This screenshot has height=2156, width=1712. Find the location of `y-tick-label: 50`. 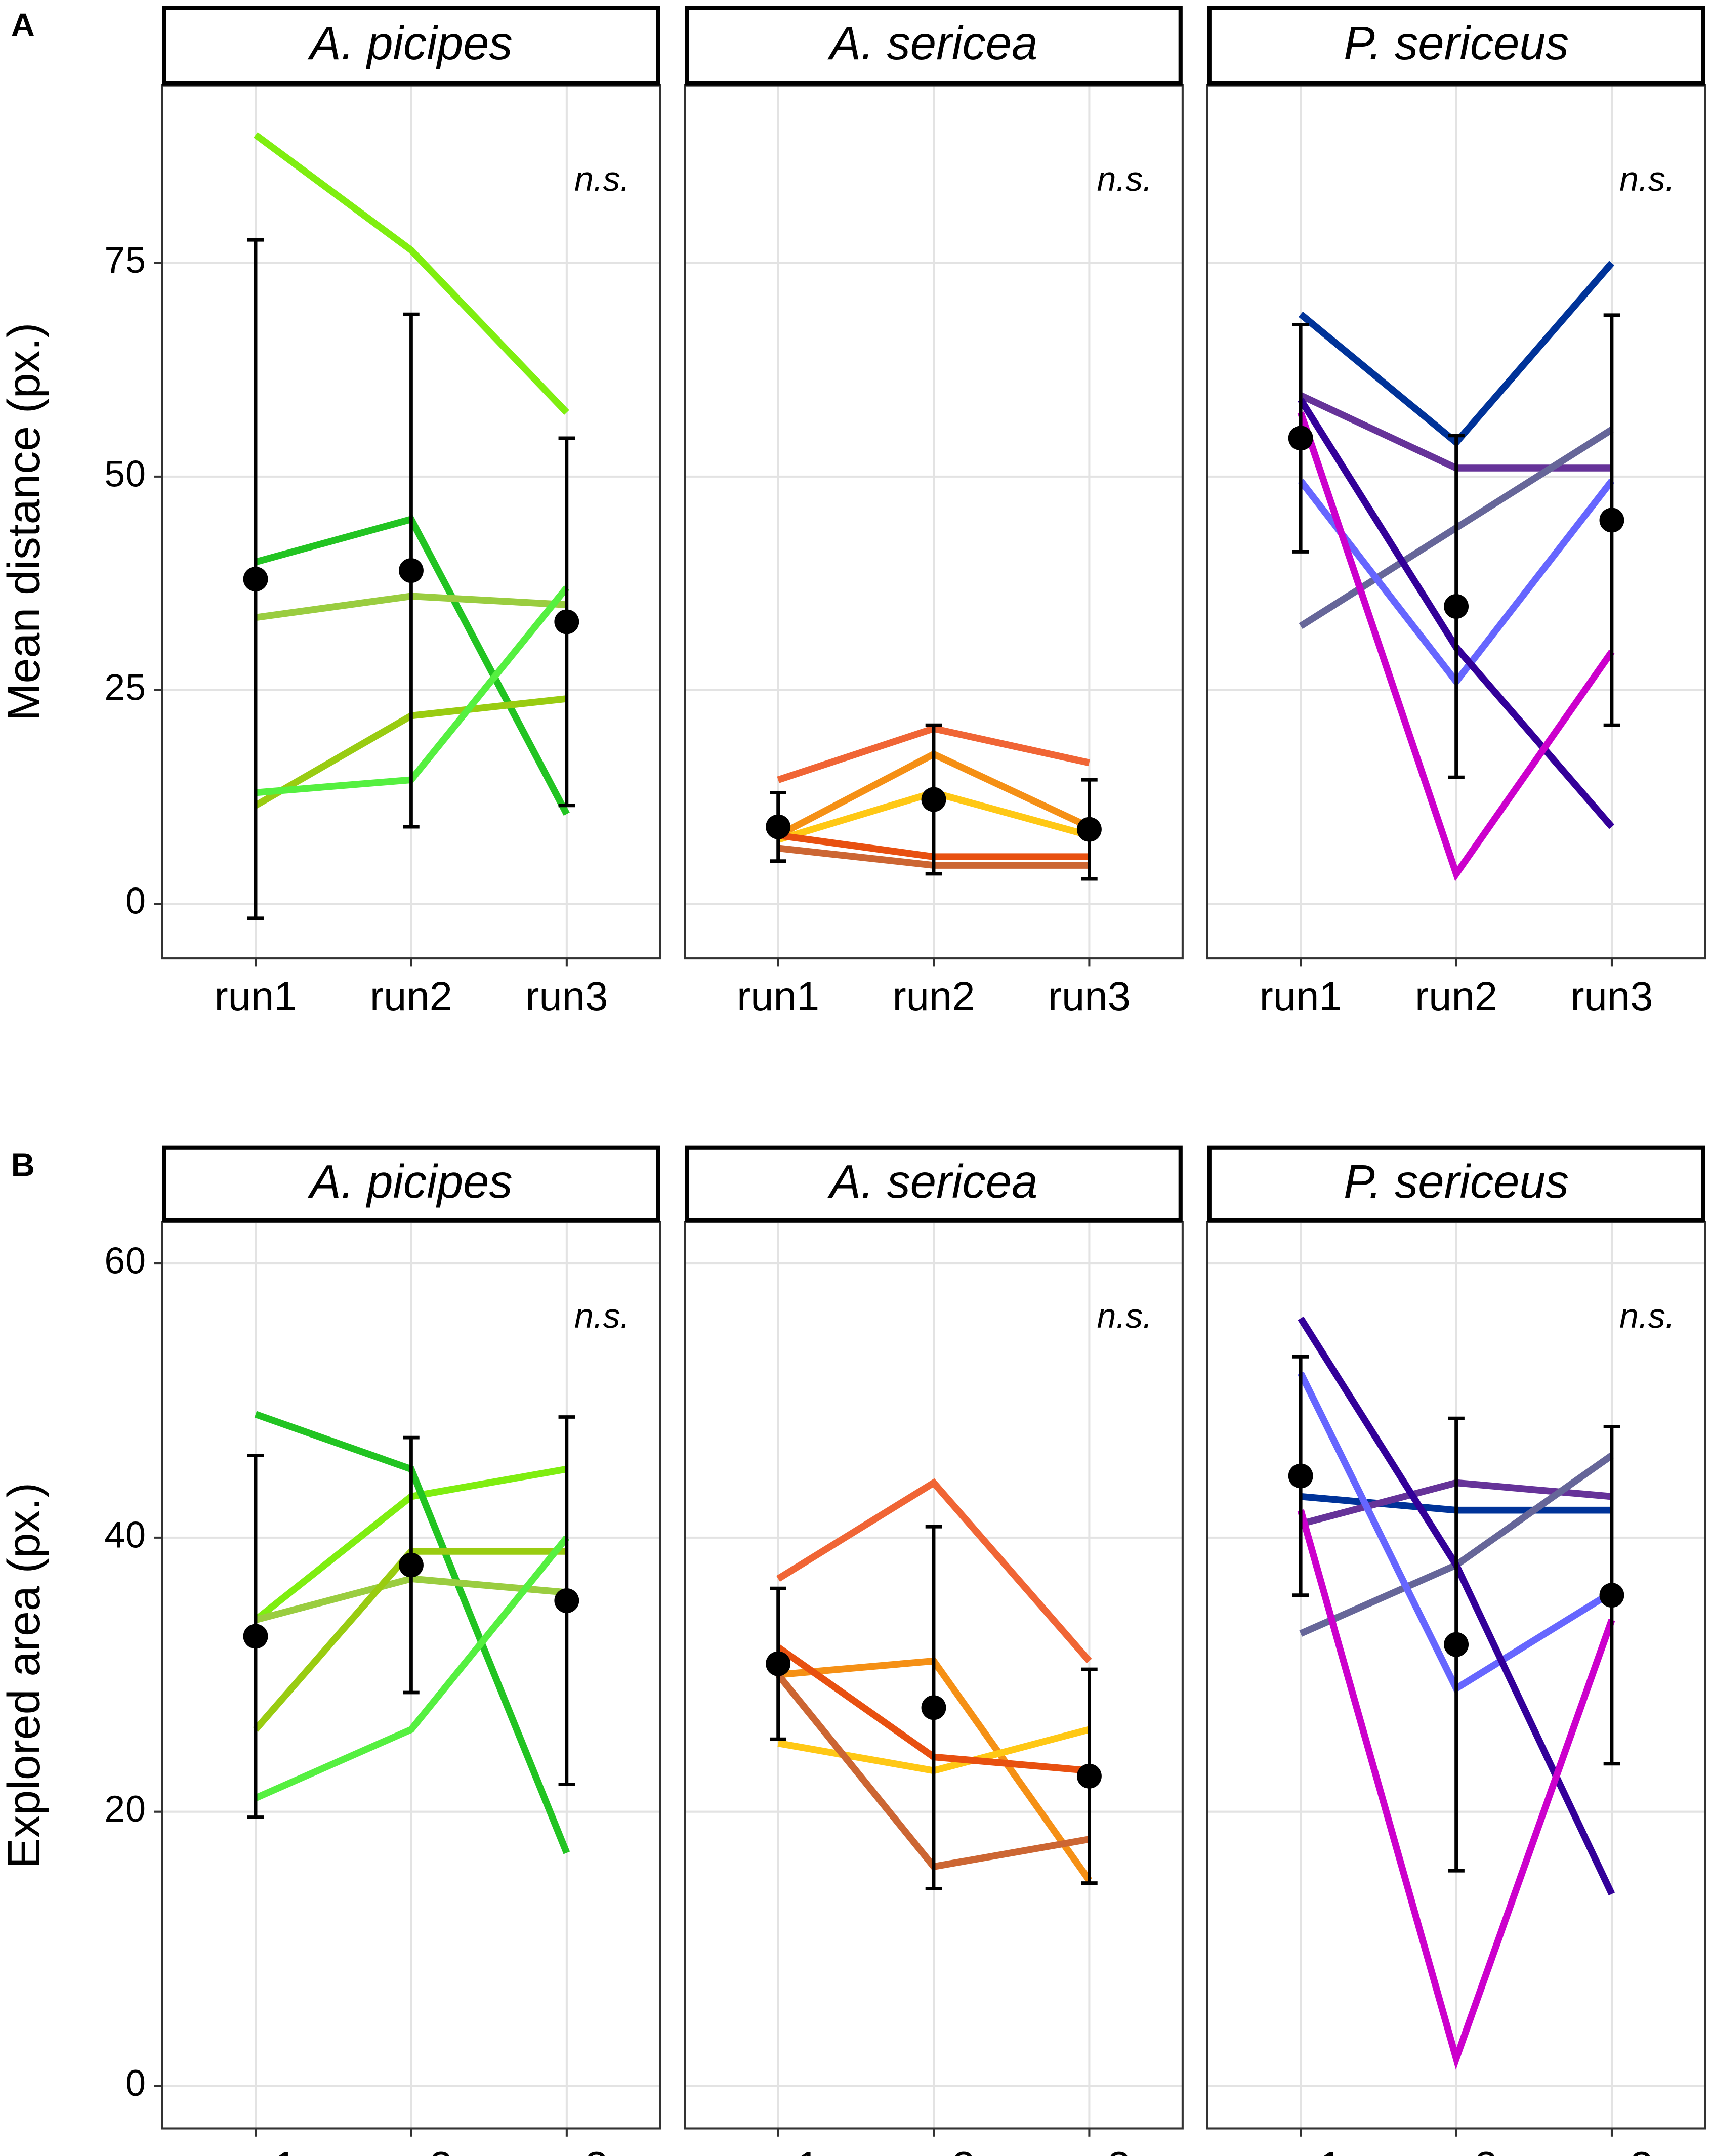

y-tick-label: 50 is located at coordinates (125, 474).